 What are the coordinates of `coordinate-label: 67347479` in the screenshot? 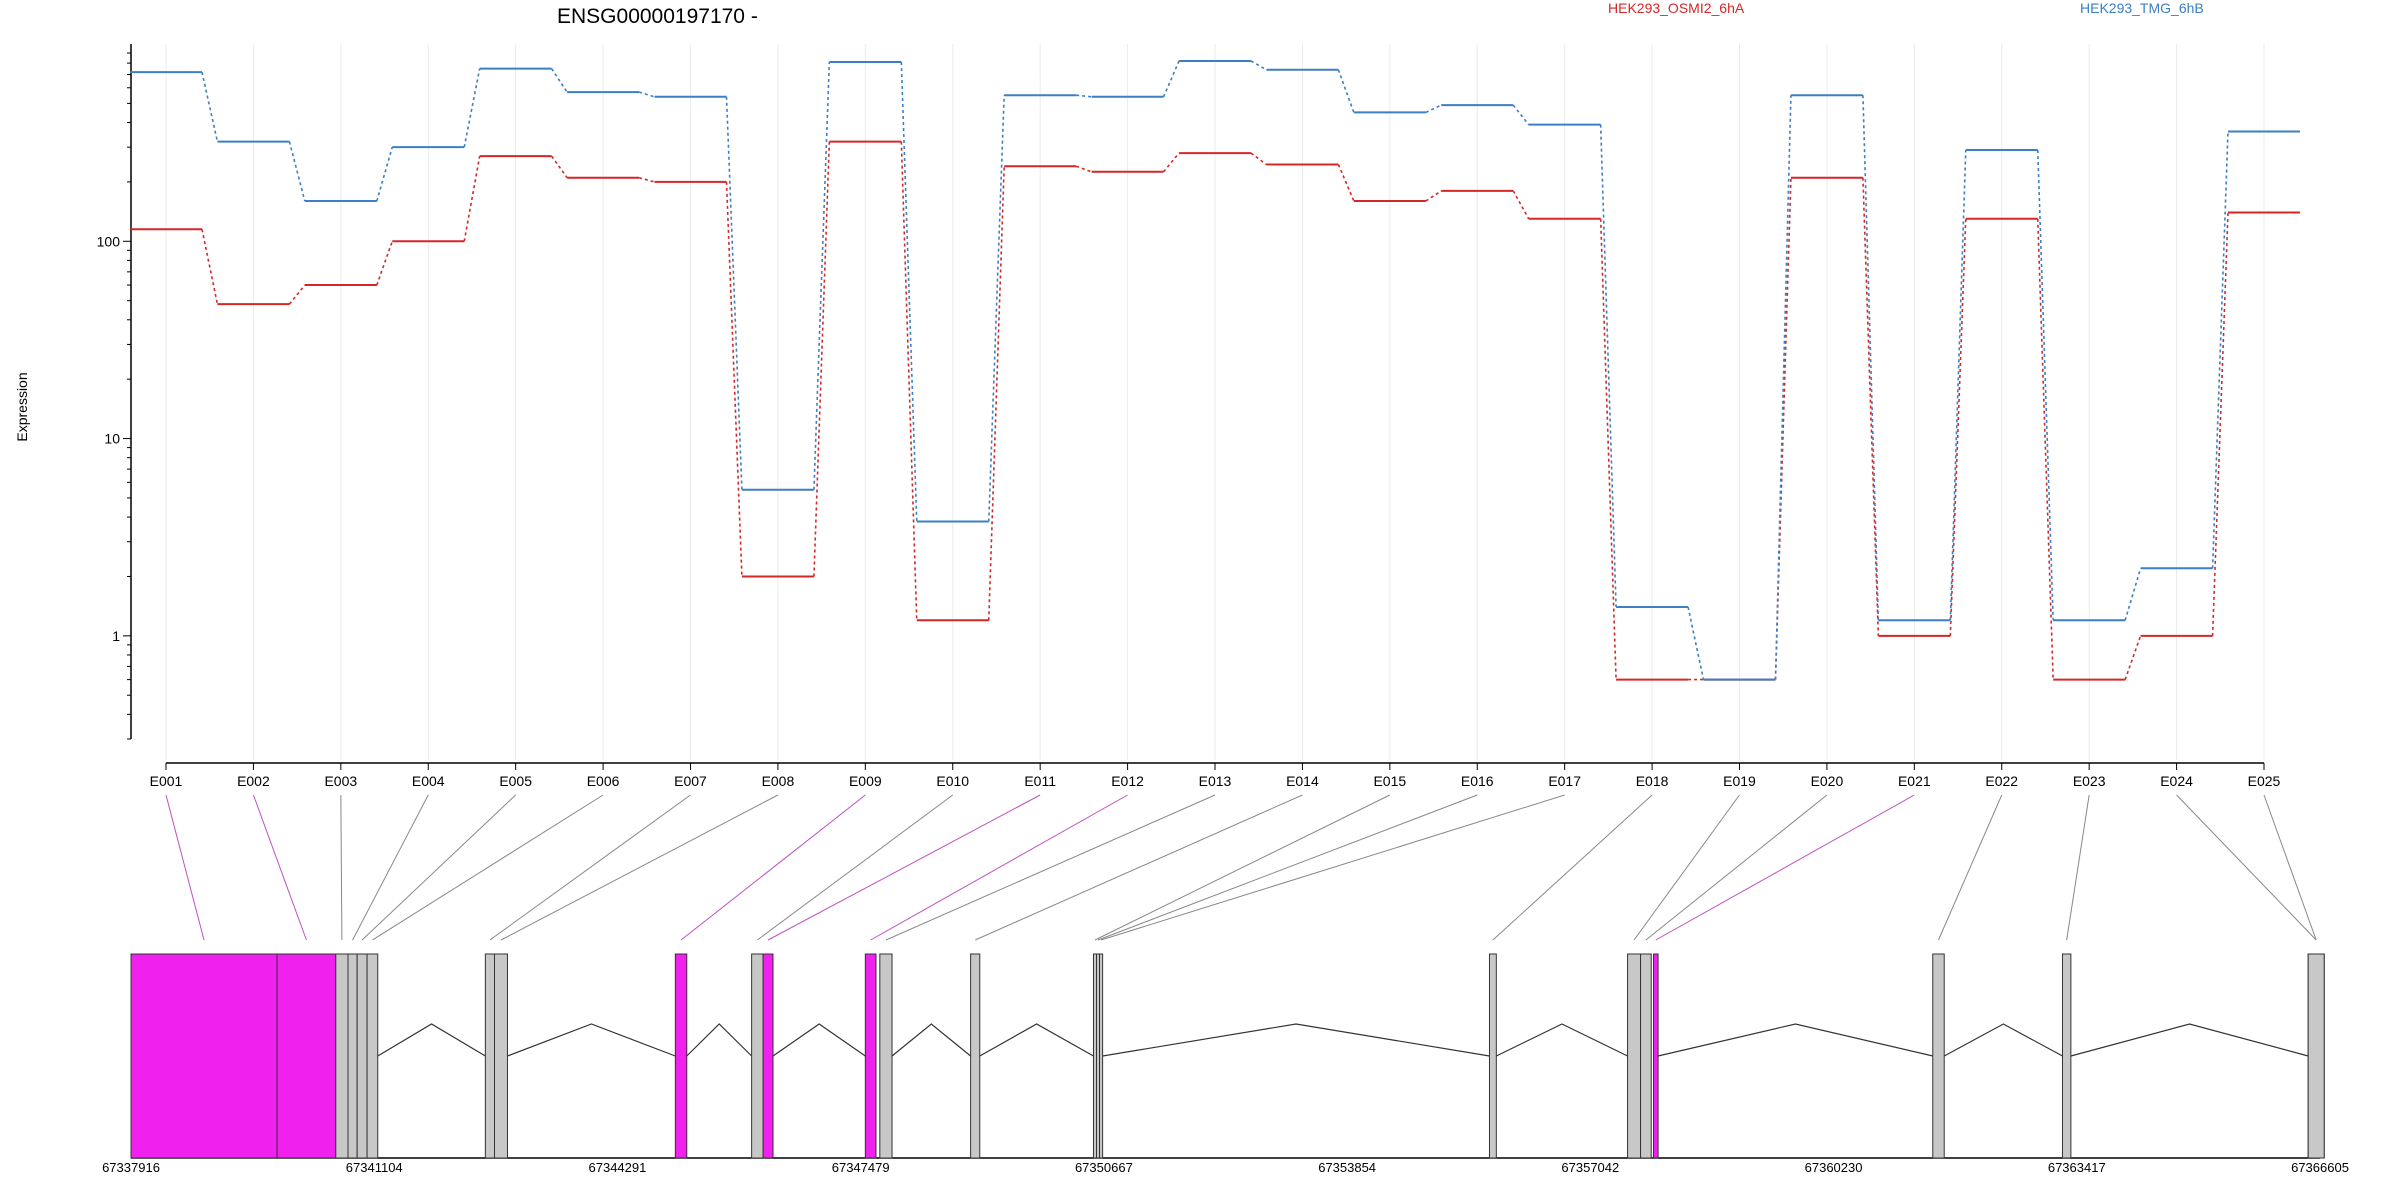 It's located at (861, 1167).